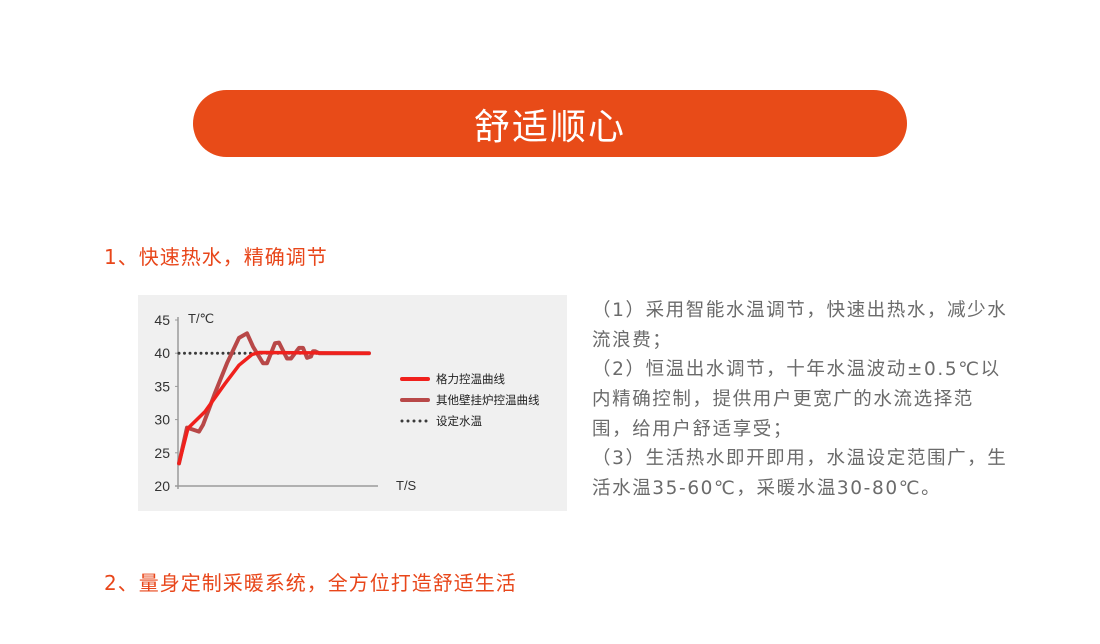 The width and height of the screenshot is (1100, 644). What do you see at coordinates (162, 353) in the screenshot?
I see `y-tick-label: 40` at bounding box center [162, 353].